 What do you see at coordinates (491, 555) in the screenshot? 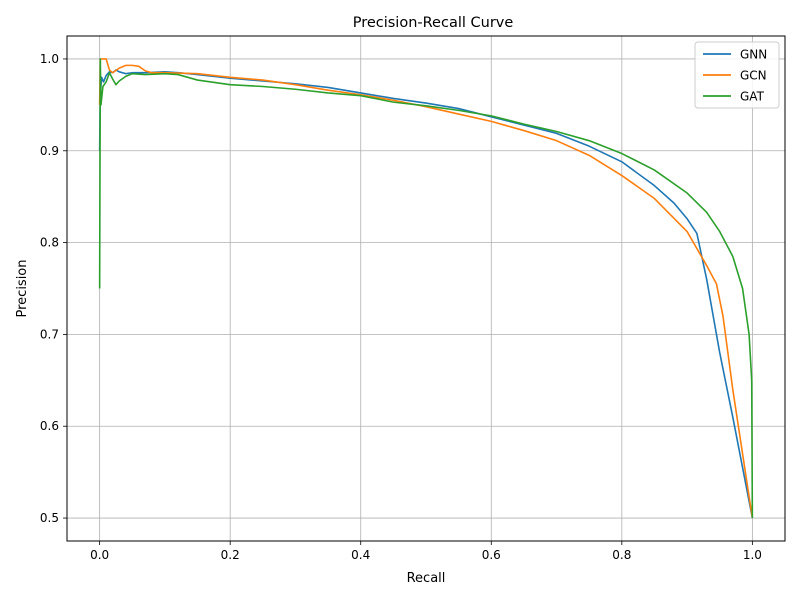
I see `x-tick-label: 0.6` at bounding box center [491, 555].